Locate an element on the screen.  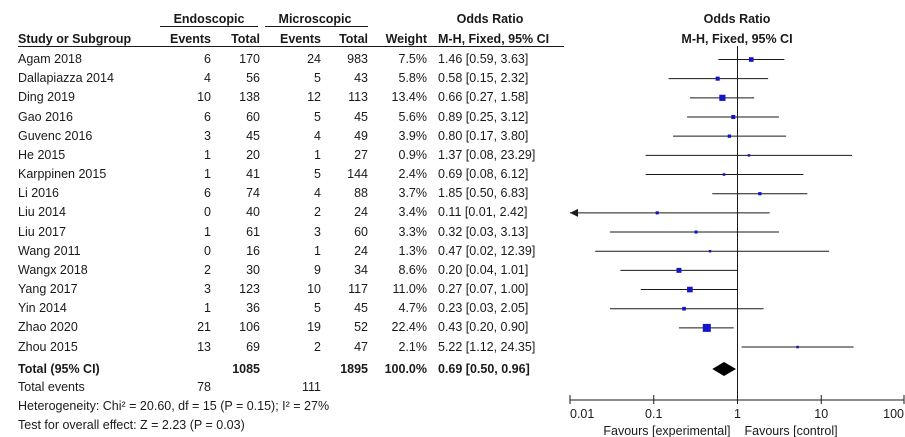
x-tick-label: 0.1 is located at coordinates (653, 414).